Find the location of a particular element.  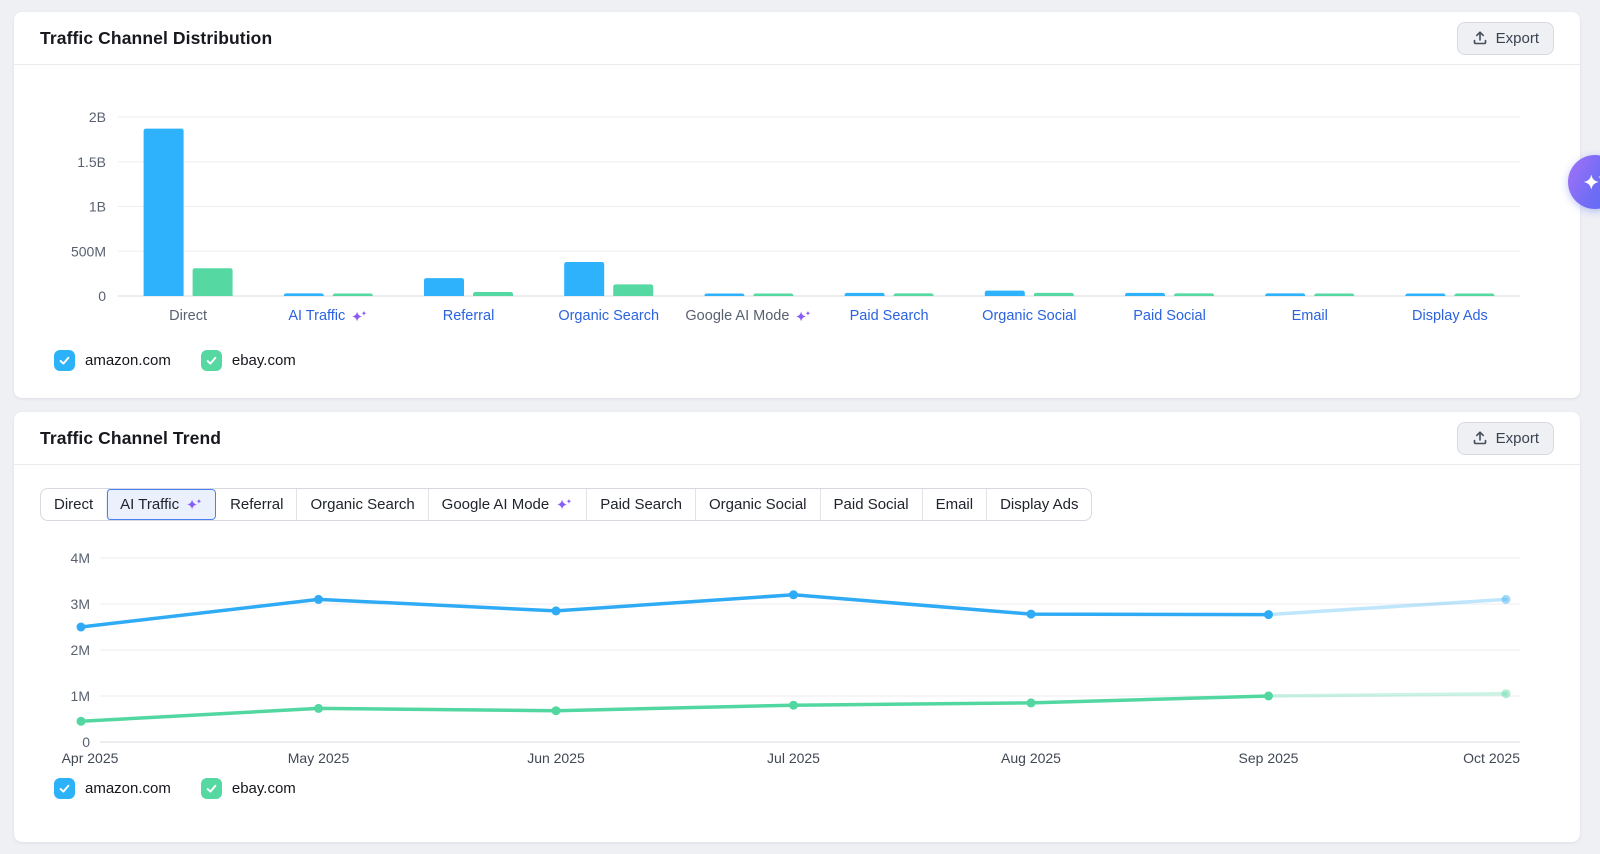

tab-organic-social: Organic Social is located at coordinates (757, 504).